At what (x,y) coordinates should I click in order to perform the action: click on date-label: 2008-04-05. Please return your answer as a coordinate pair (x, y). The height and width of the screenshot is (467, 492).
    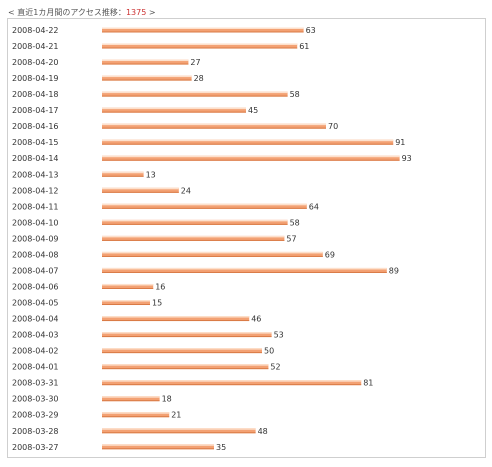
    Looking at the image, I should click on (35, 303).